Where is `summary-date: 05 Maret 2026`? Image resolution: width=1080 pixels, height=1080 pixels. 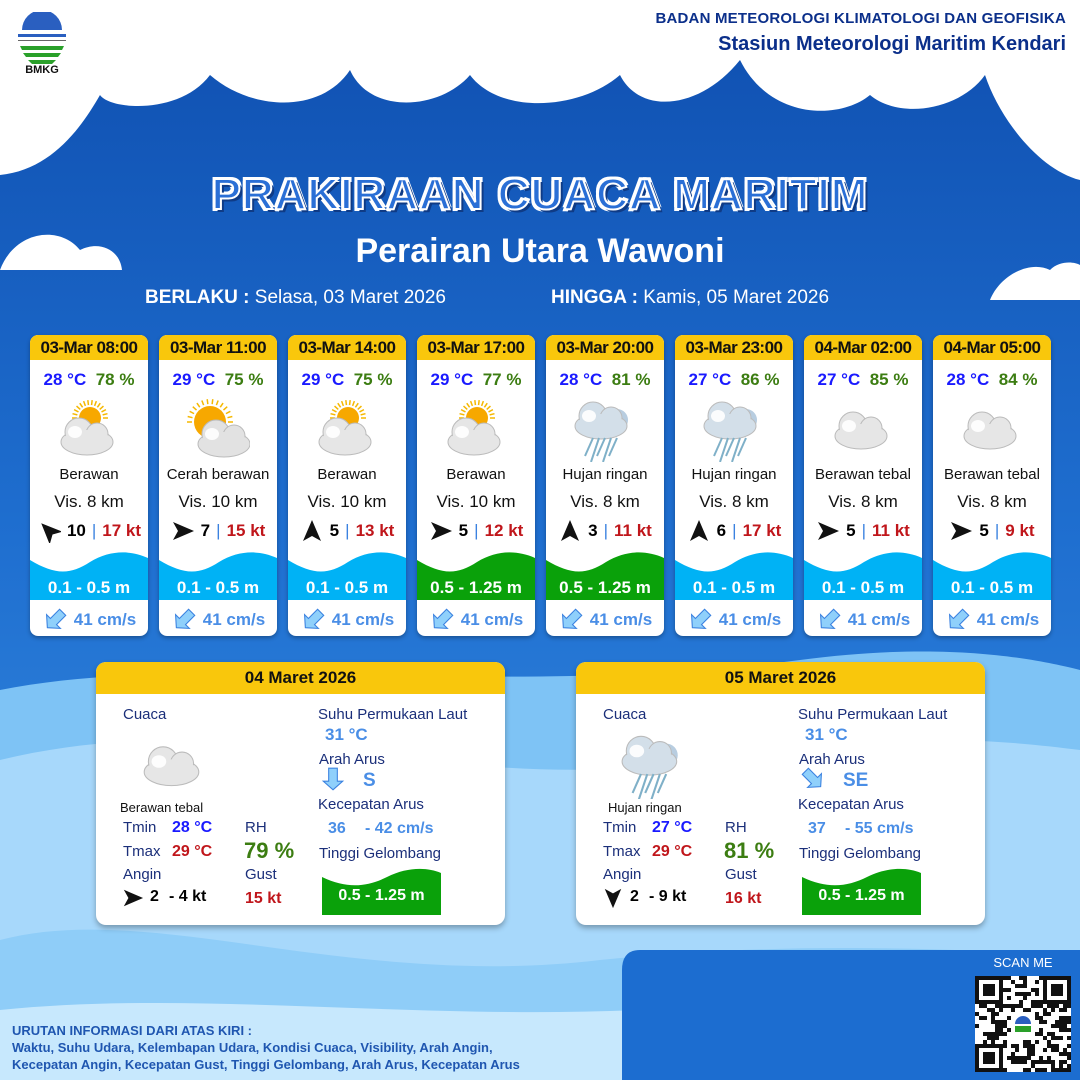
summary-date: 05 Maret 2026 is located at coordinates (780, 678).